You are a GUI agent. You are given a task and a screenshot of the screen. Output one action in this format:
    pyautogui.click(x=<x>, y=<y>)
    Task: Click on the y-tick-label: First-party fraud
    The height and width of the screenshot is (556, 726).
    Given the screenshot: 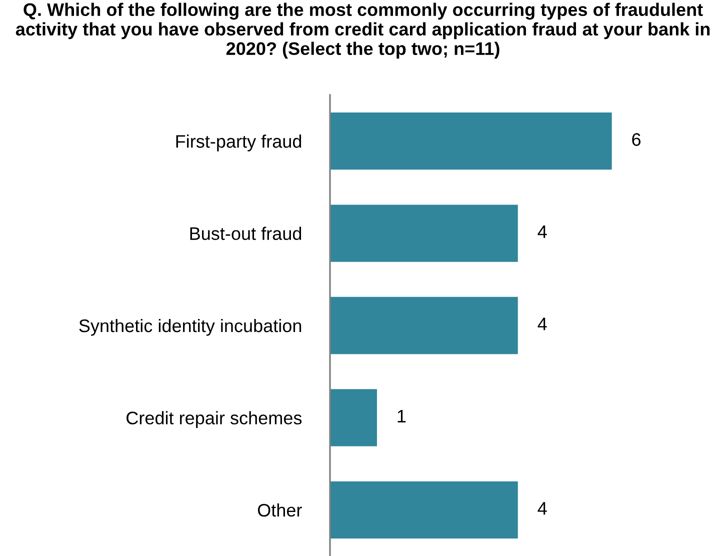 What is the action you would take?
    pyautogui.click(x=239, y=143)
    